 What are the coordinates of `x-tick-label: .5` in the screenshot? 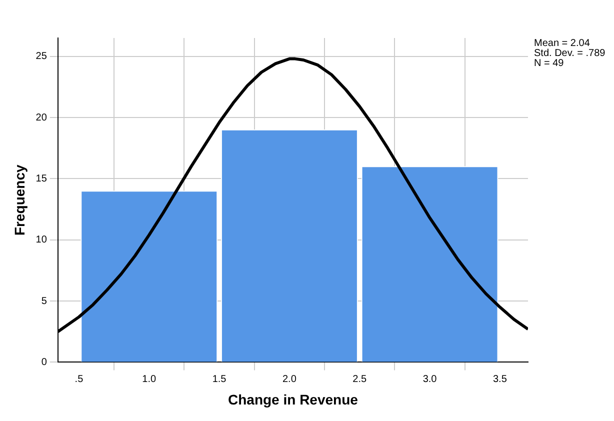 It's located at (79, 379).